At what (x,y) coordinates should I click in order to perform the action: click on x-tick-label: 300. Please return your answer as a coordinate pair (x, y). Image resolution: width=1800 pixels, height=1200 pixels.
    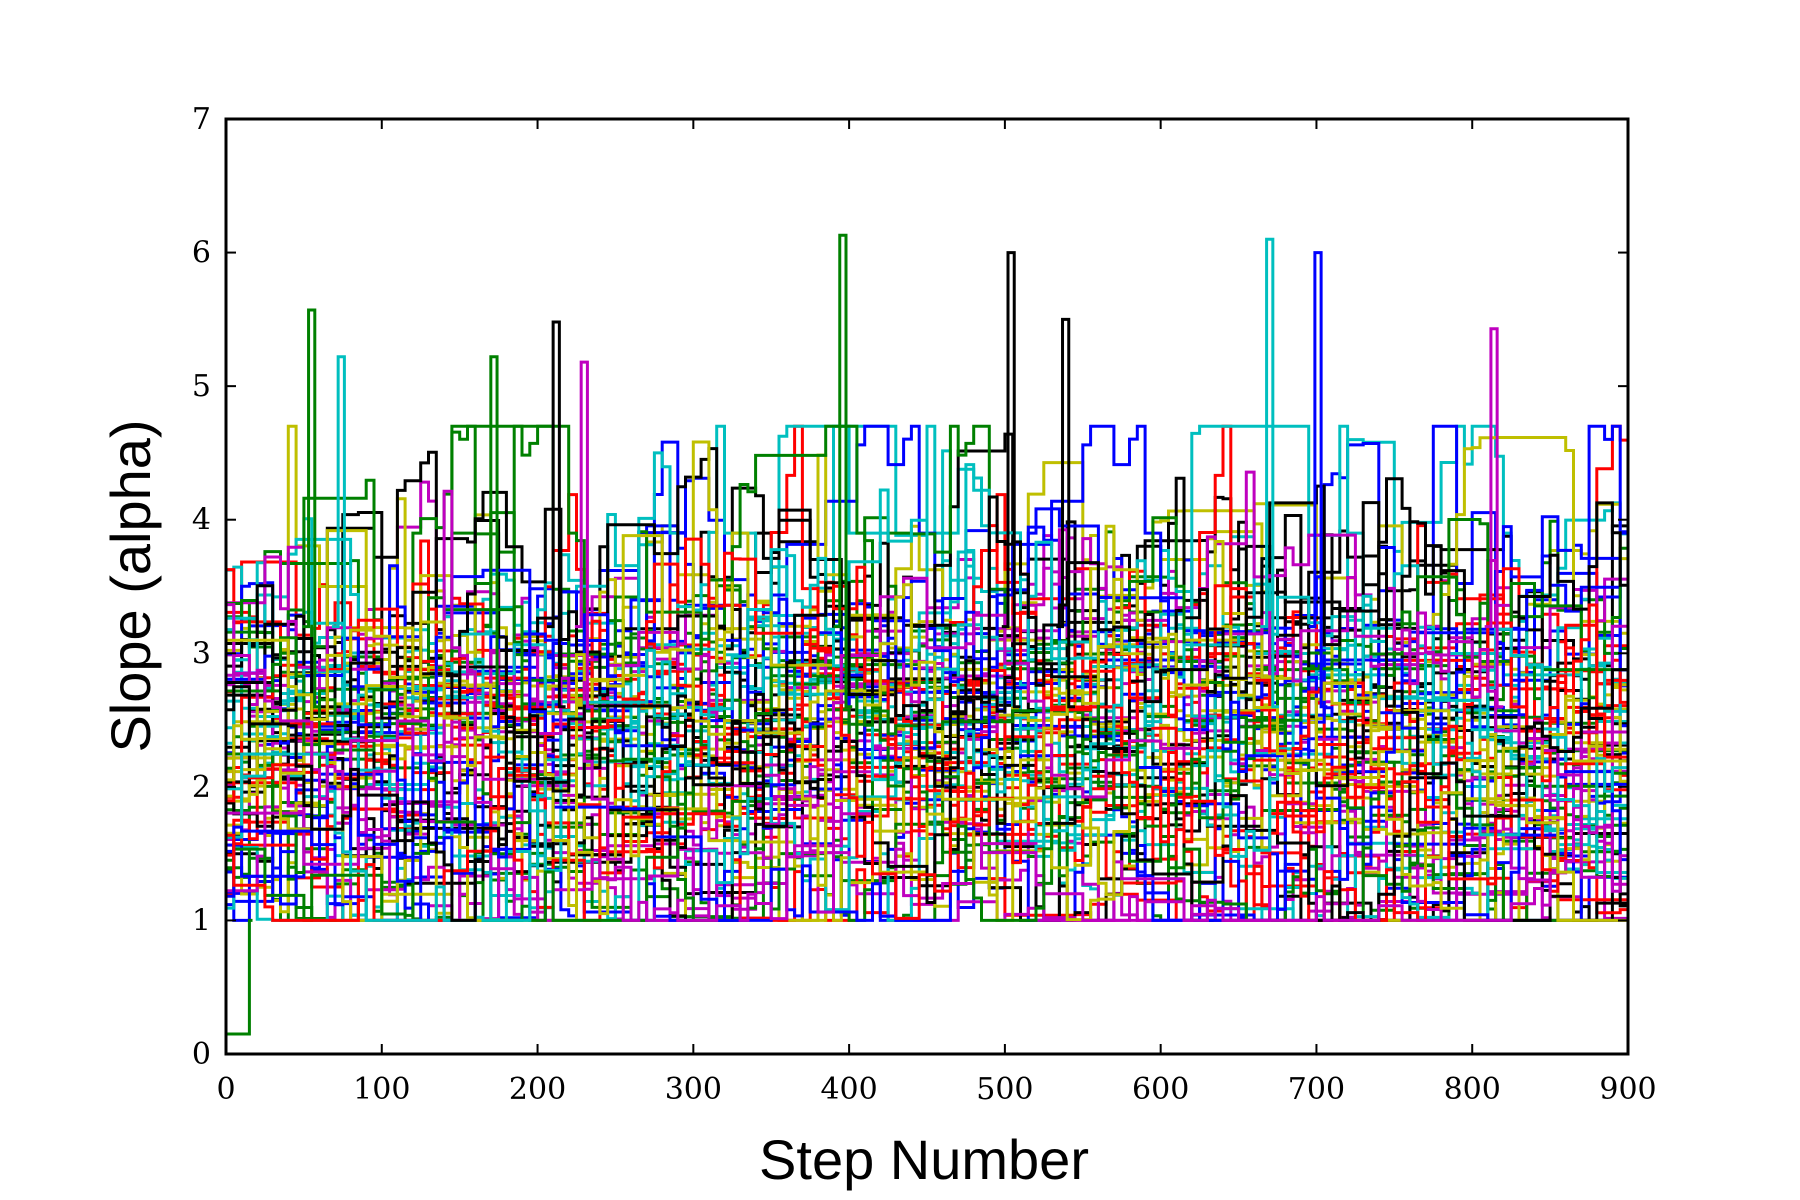
    Looking at the image, I should click on (693, 1089).